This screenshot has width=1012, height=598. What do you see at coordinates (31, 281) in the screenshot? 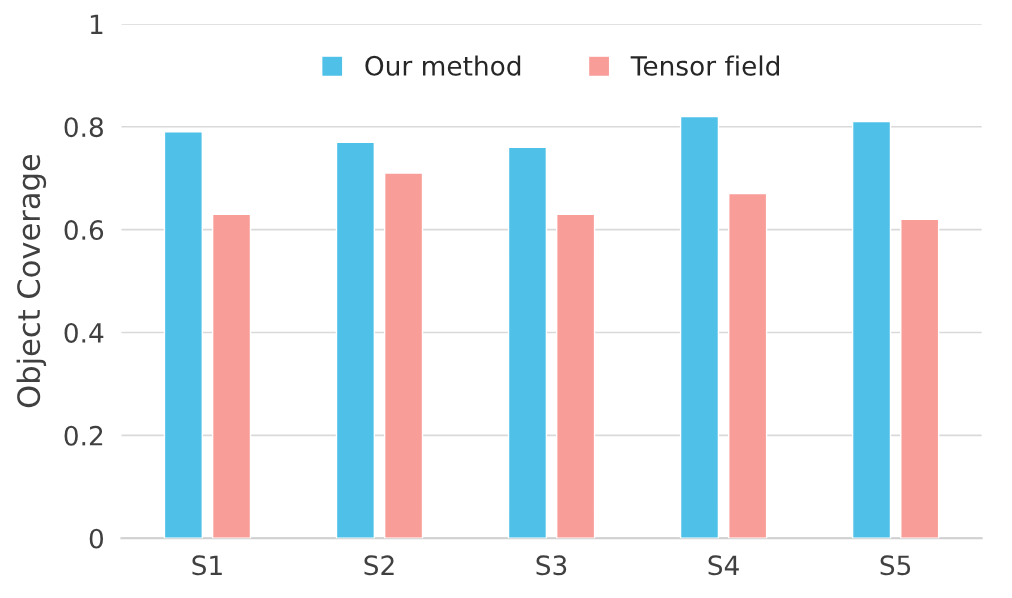
I see `y-axis-title: Object Coverage` at bounding box center [31, 281].